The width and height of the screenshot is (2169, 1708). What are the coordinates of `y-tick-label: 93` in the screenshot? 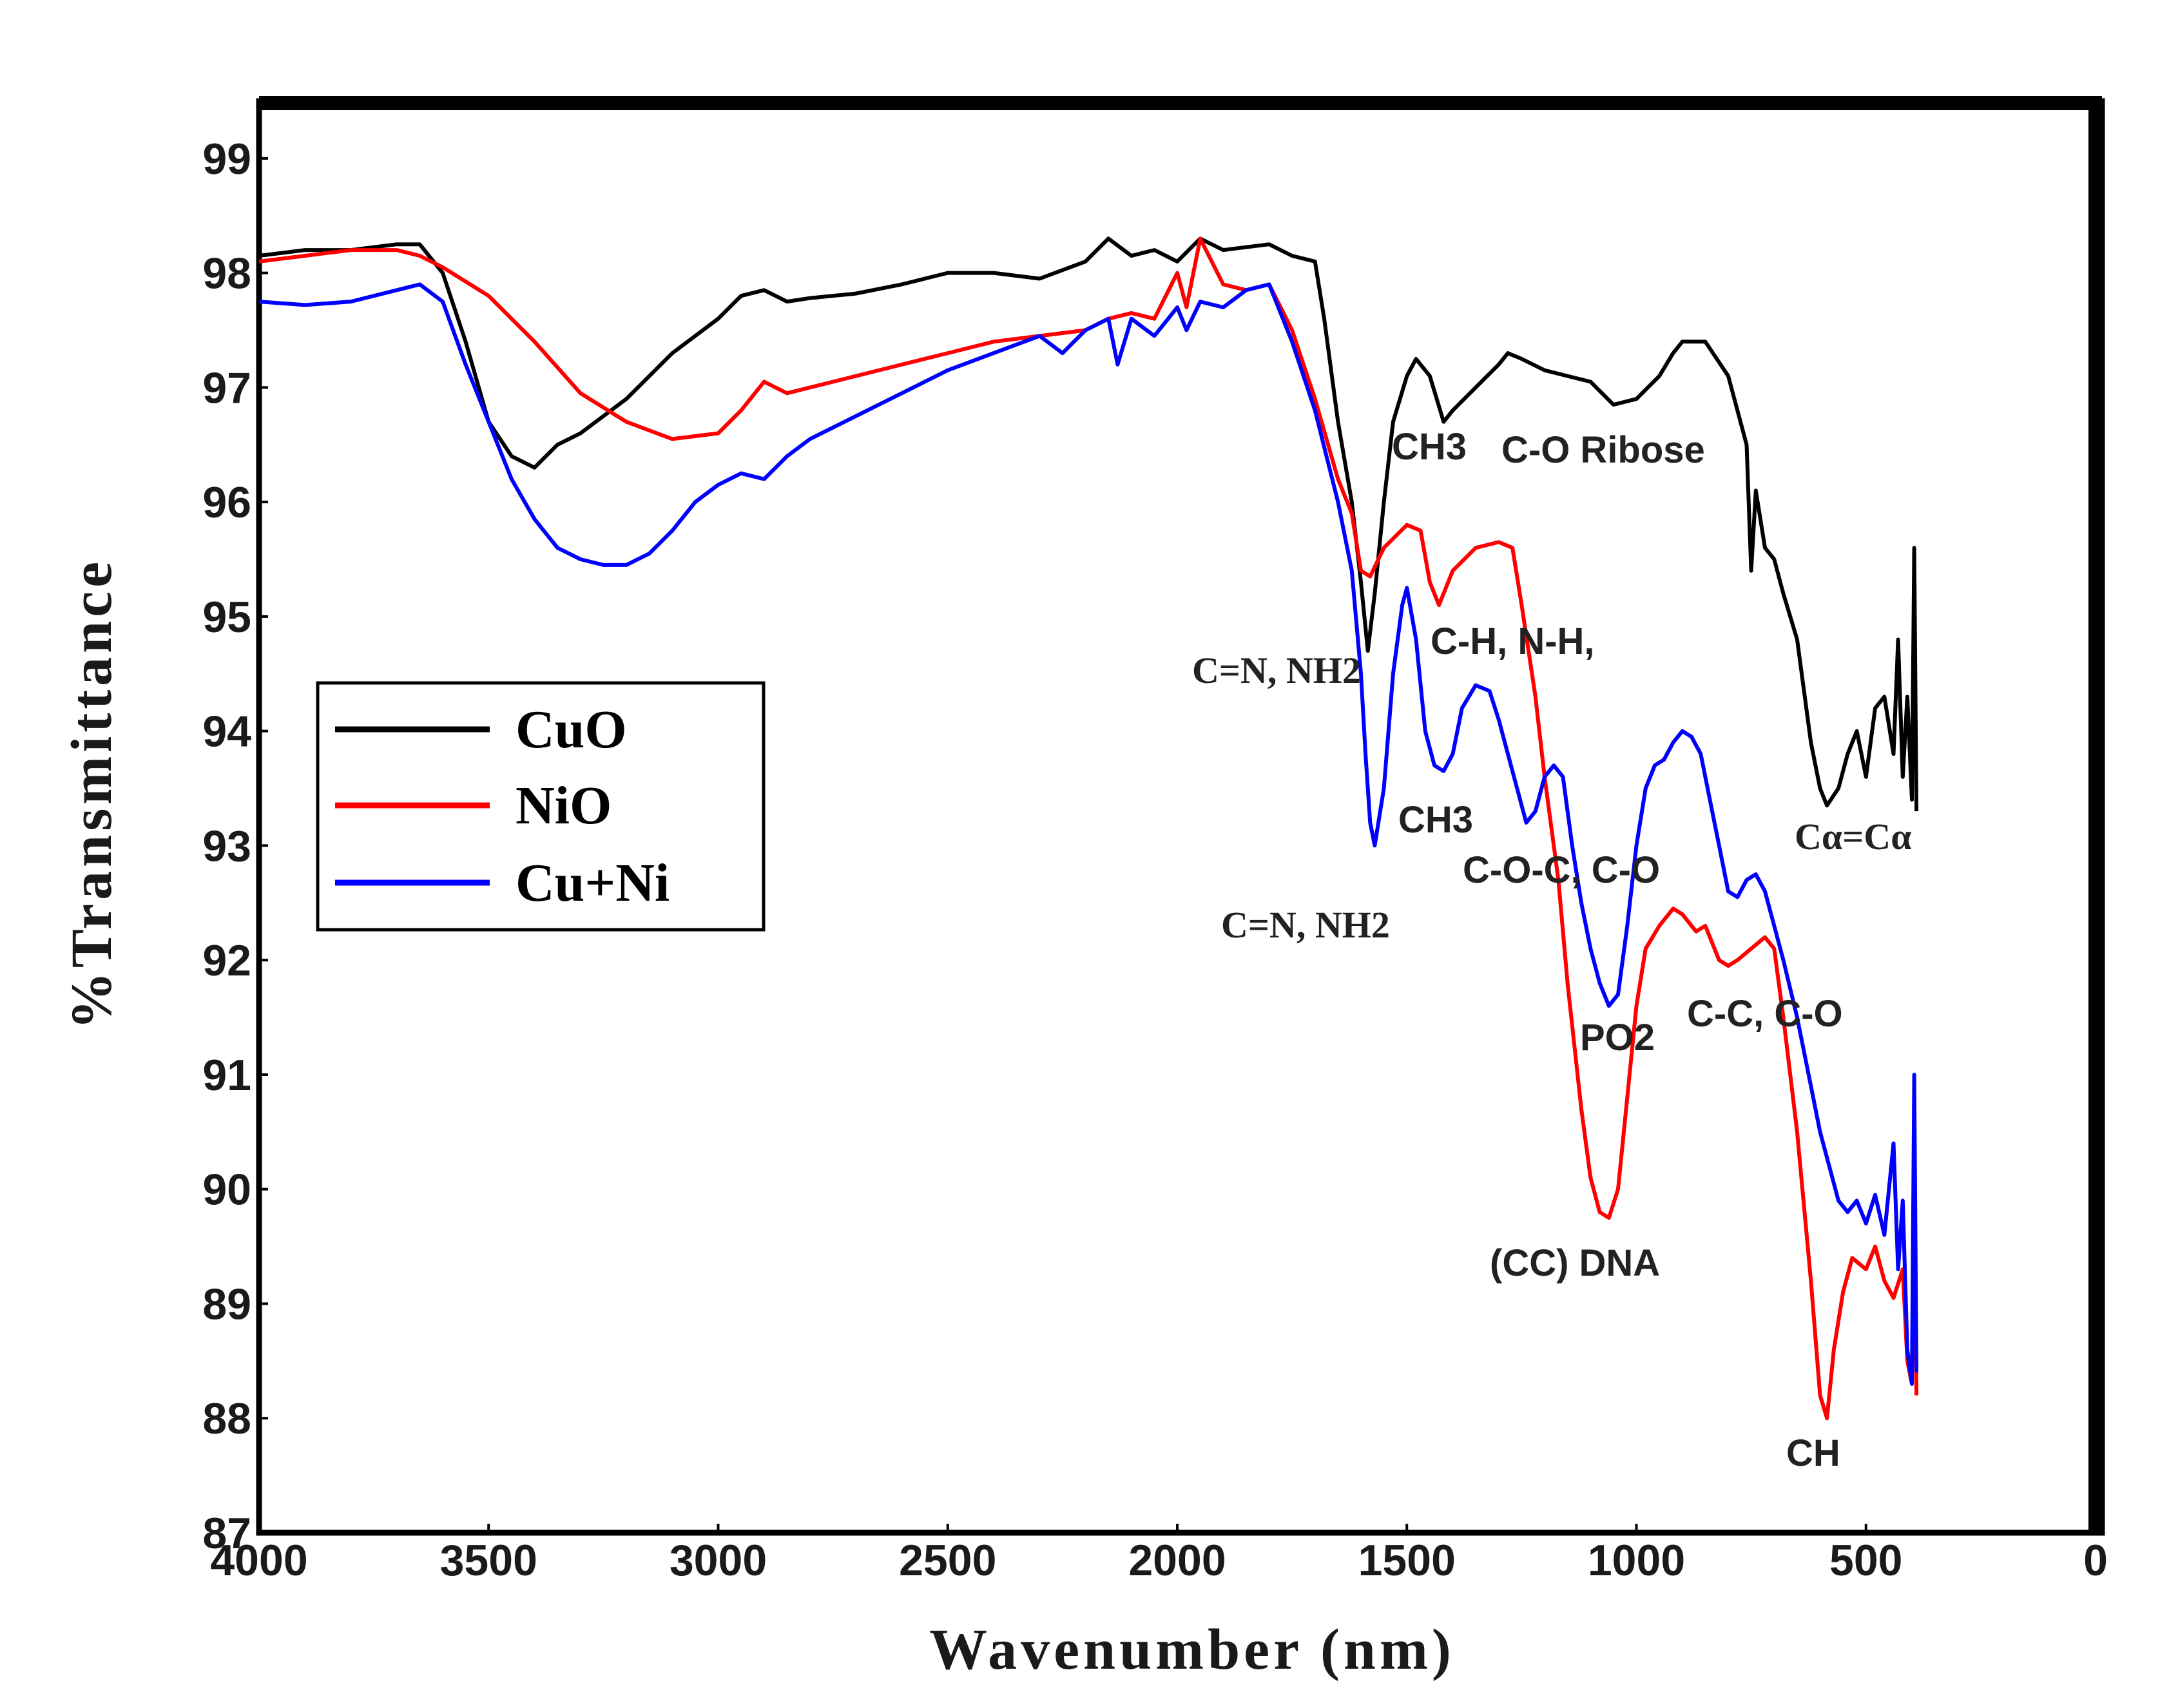 It's located at (227, 845).